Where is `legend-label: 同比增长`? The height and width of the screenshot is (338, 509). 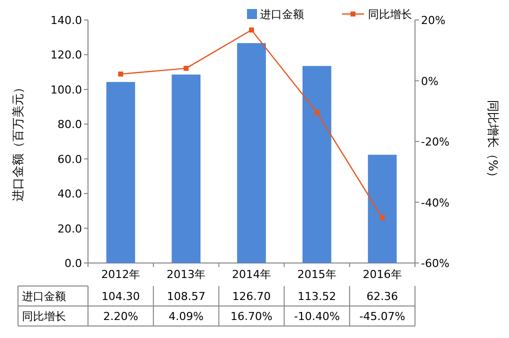
legend-label: 同比增长 is located at coordinates (390, 14).